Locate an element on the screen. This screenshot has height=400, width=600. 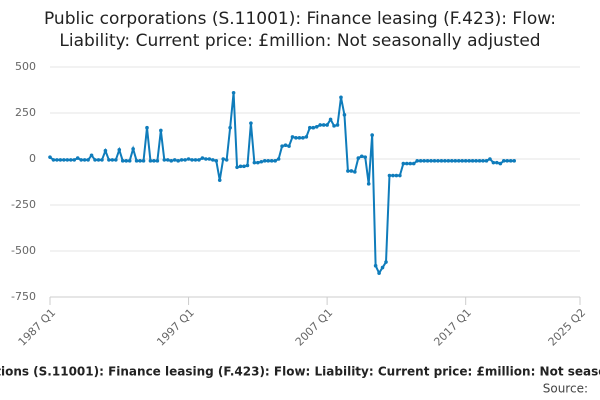
x-tick-label: 1997 Q1 is located at coordinates (175, 327).